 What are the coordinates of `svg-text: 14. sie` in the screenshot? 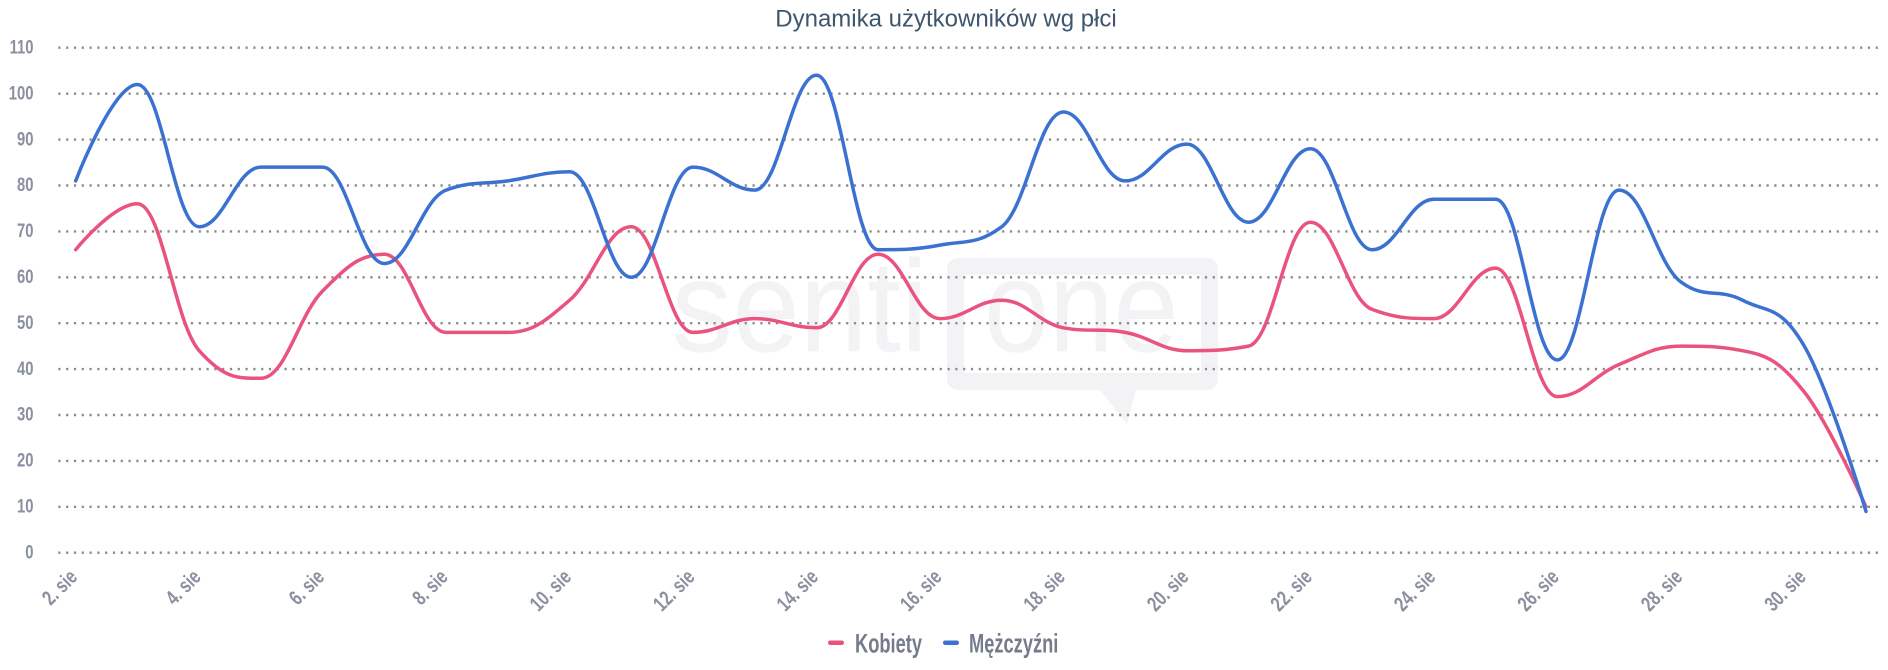 It's located at (797, 590).